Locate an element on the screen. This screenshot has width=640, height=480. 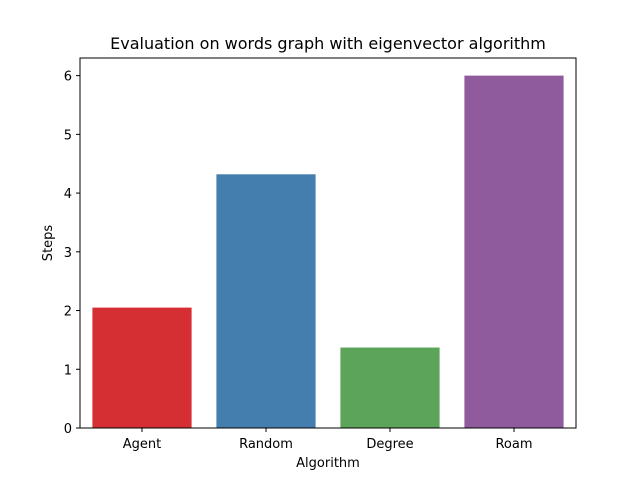
y-tick-label: 0 is located at coordinates (68, 429).